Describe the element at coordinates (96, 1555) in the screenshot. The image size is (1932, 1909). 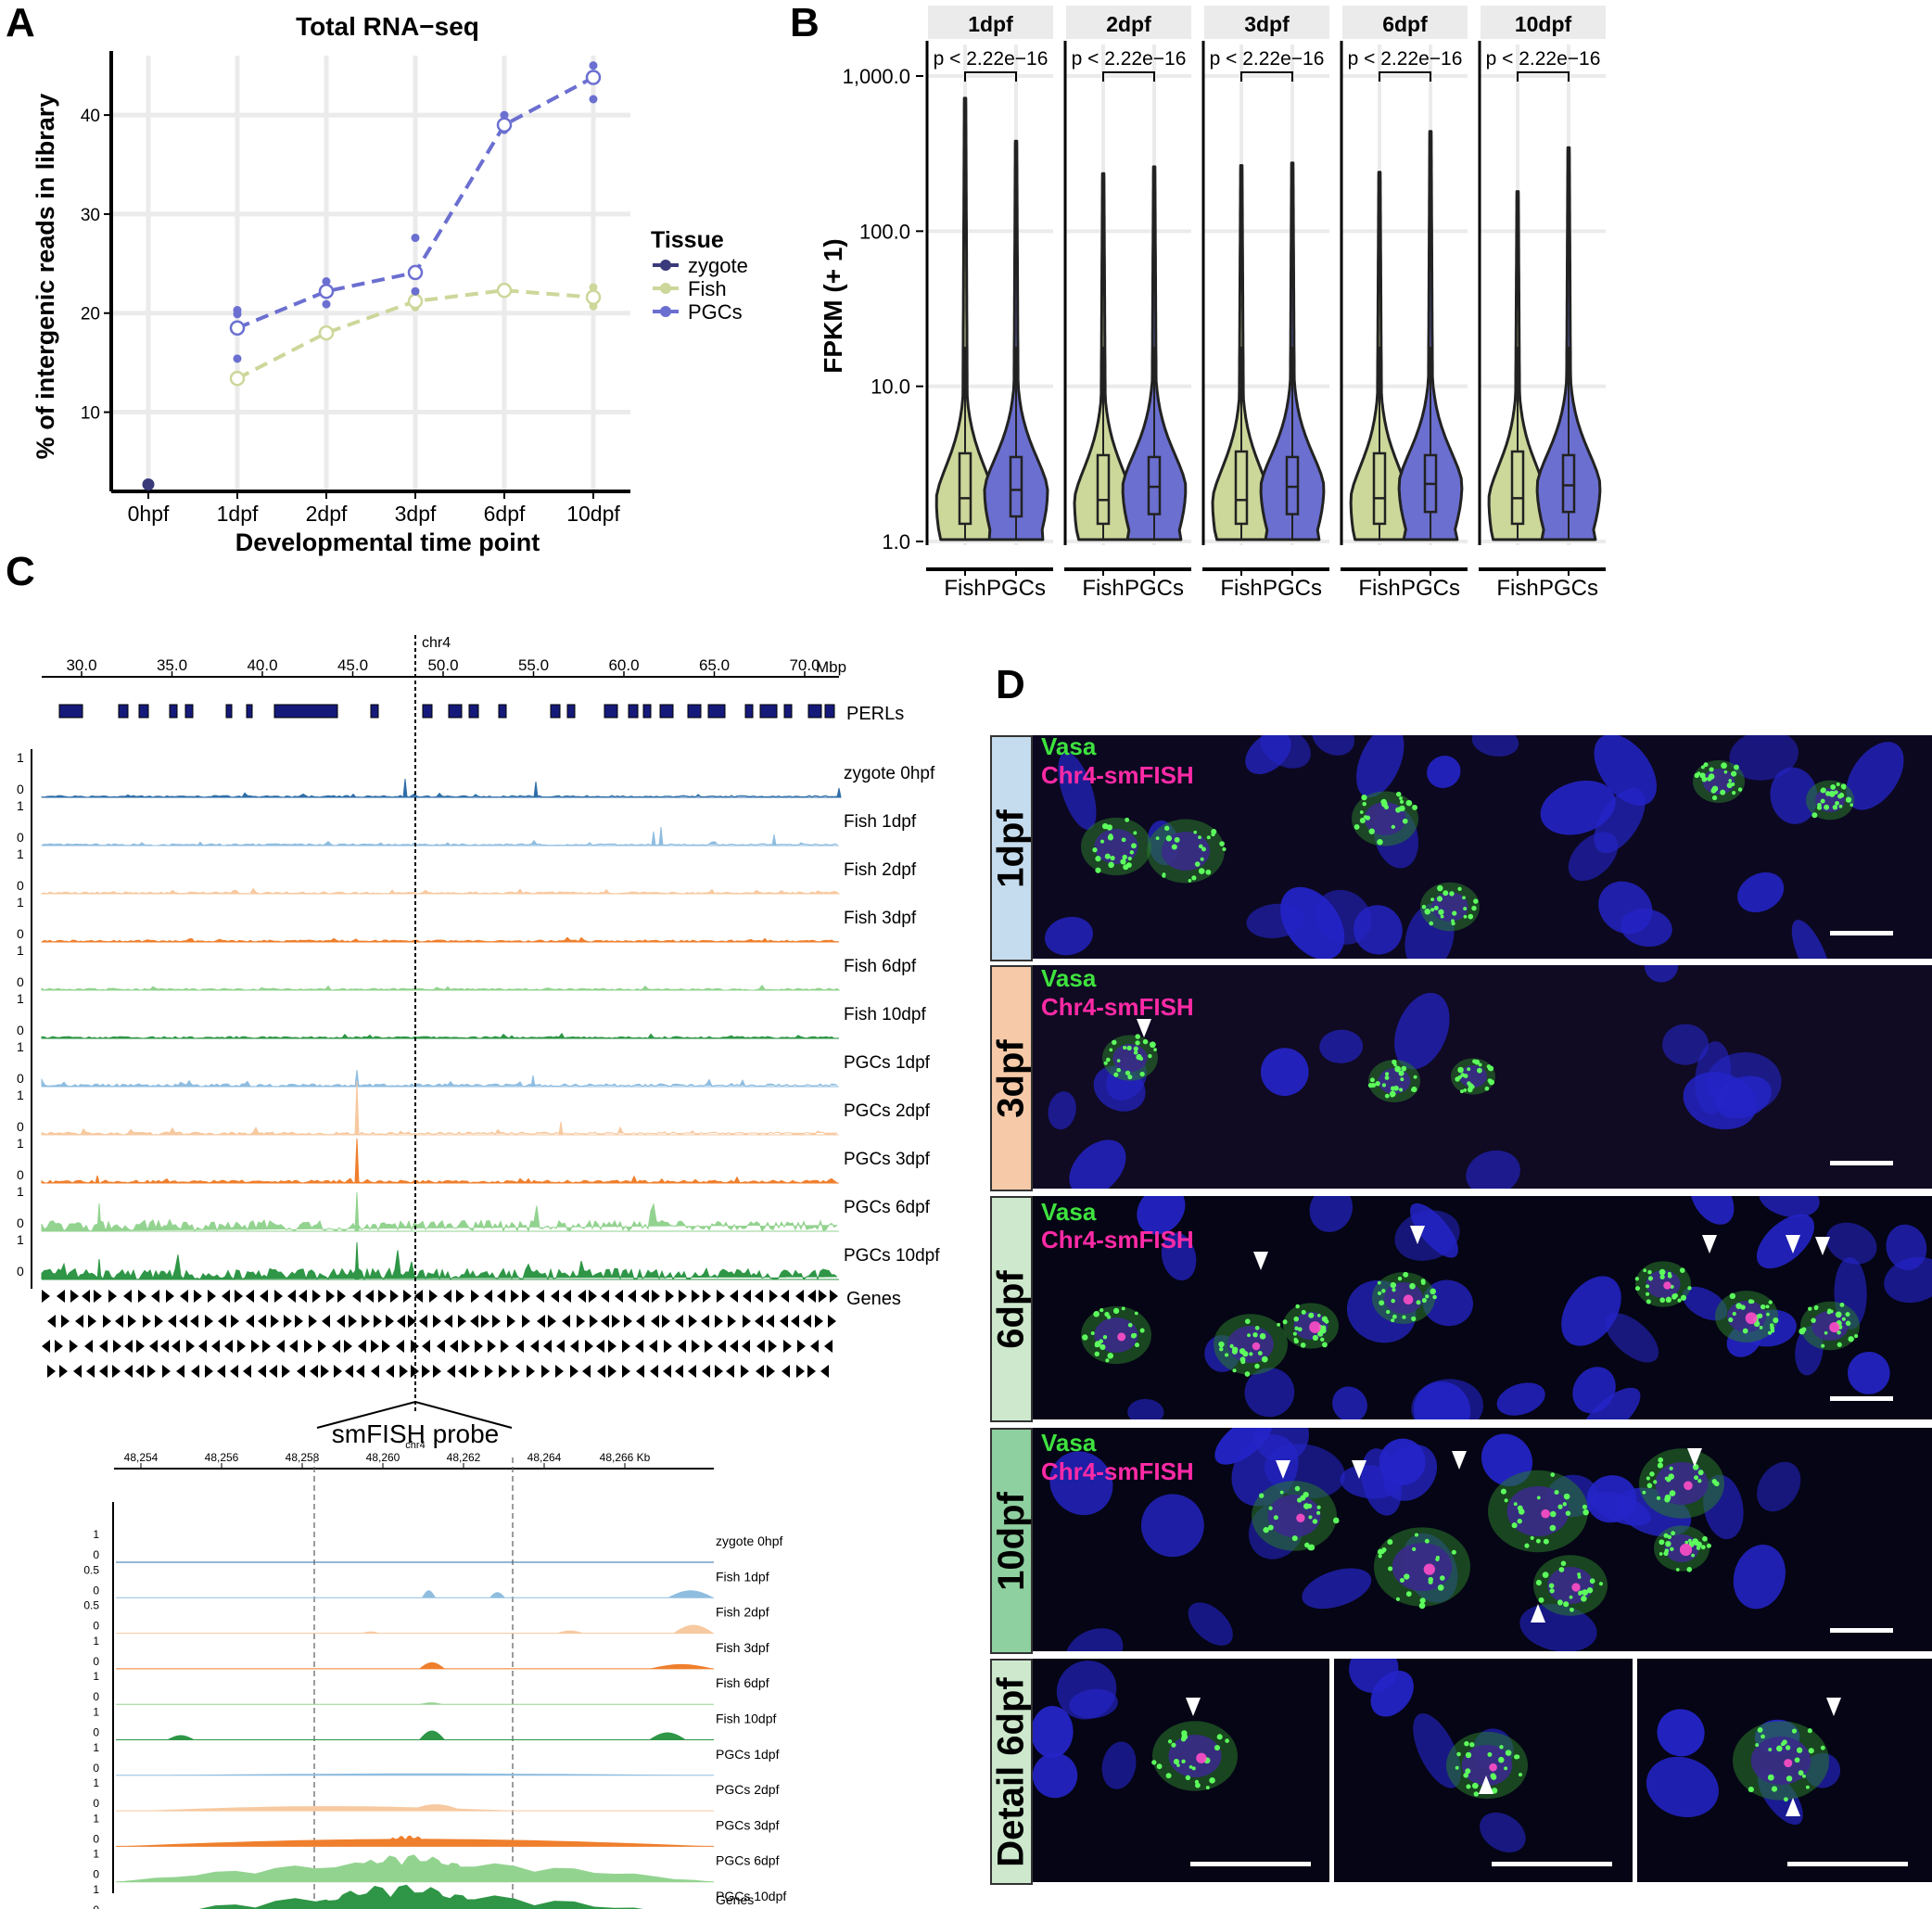
I see `zoom-scale-label: 0` at that location.